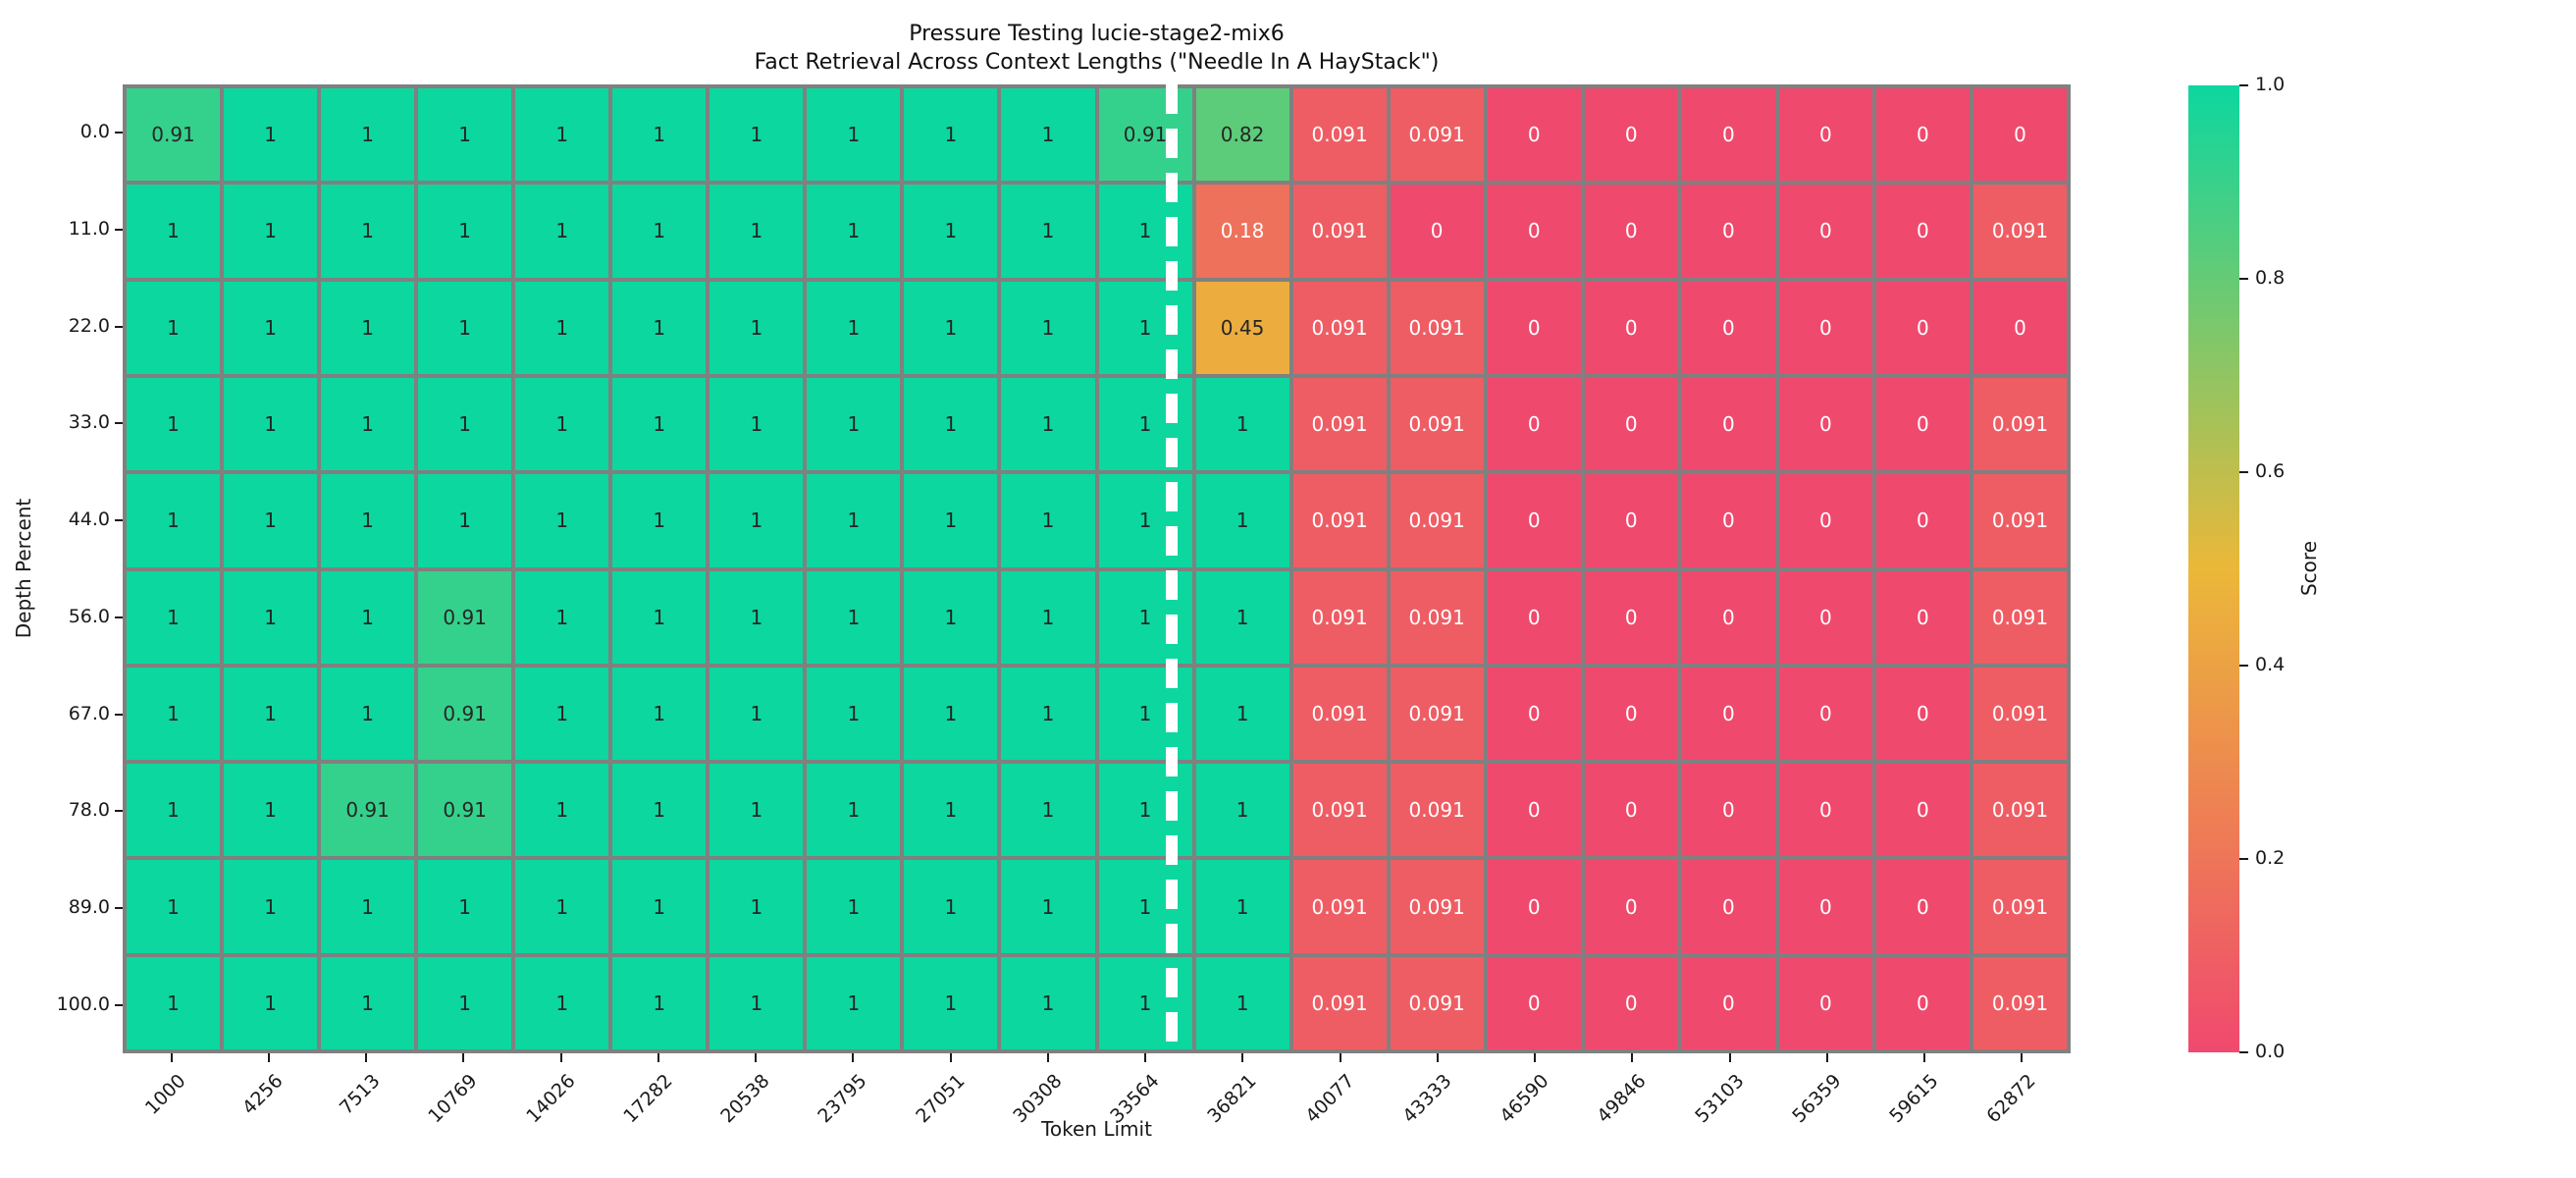 This screenshot has width=2576, height=1178. Describe the element at coordinates (2270, 665) in the screenshot. I see `colorbar-tick-label: 0.4` at that location.